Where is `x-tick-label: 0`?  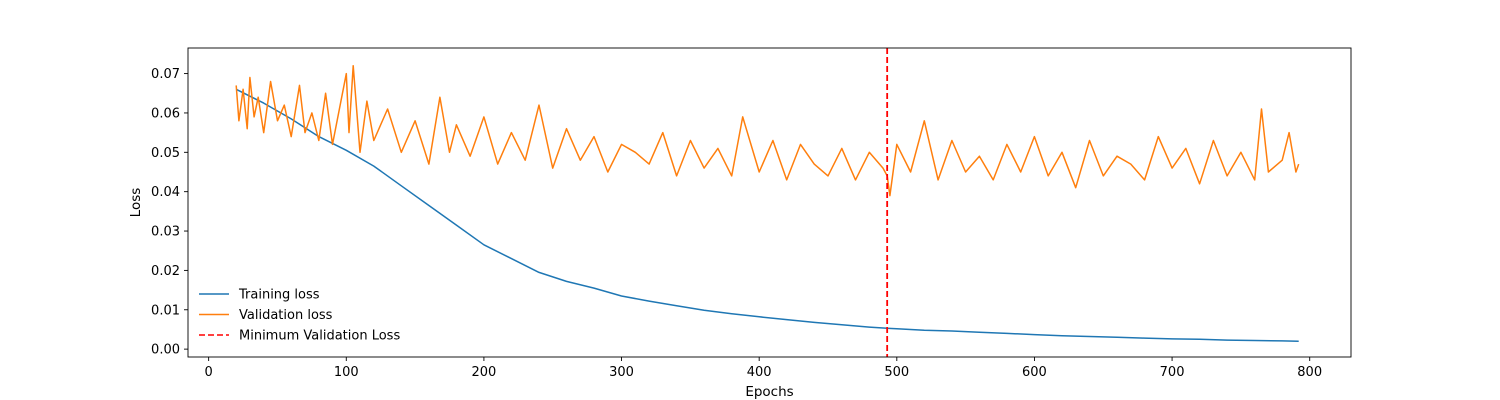
x-tick-label: 0 is located at coordinates (209, 372).